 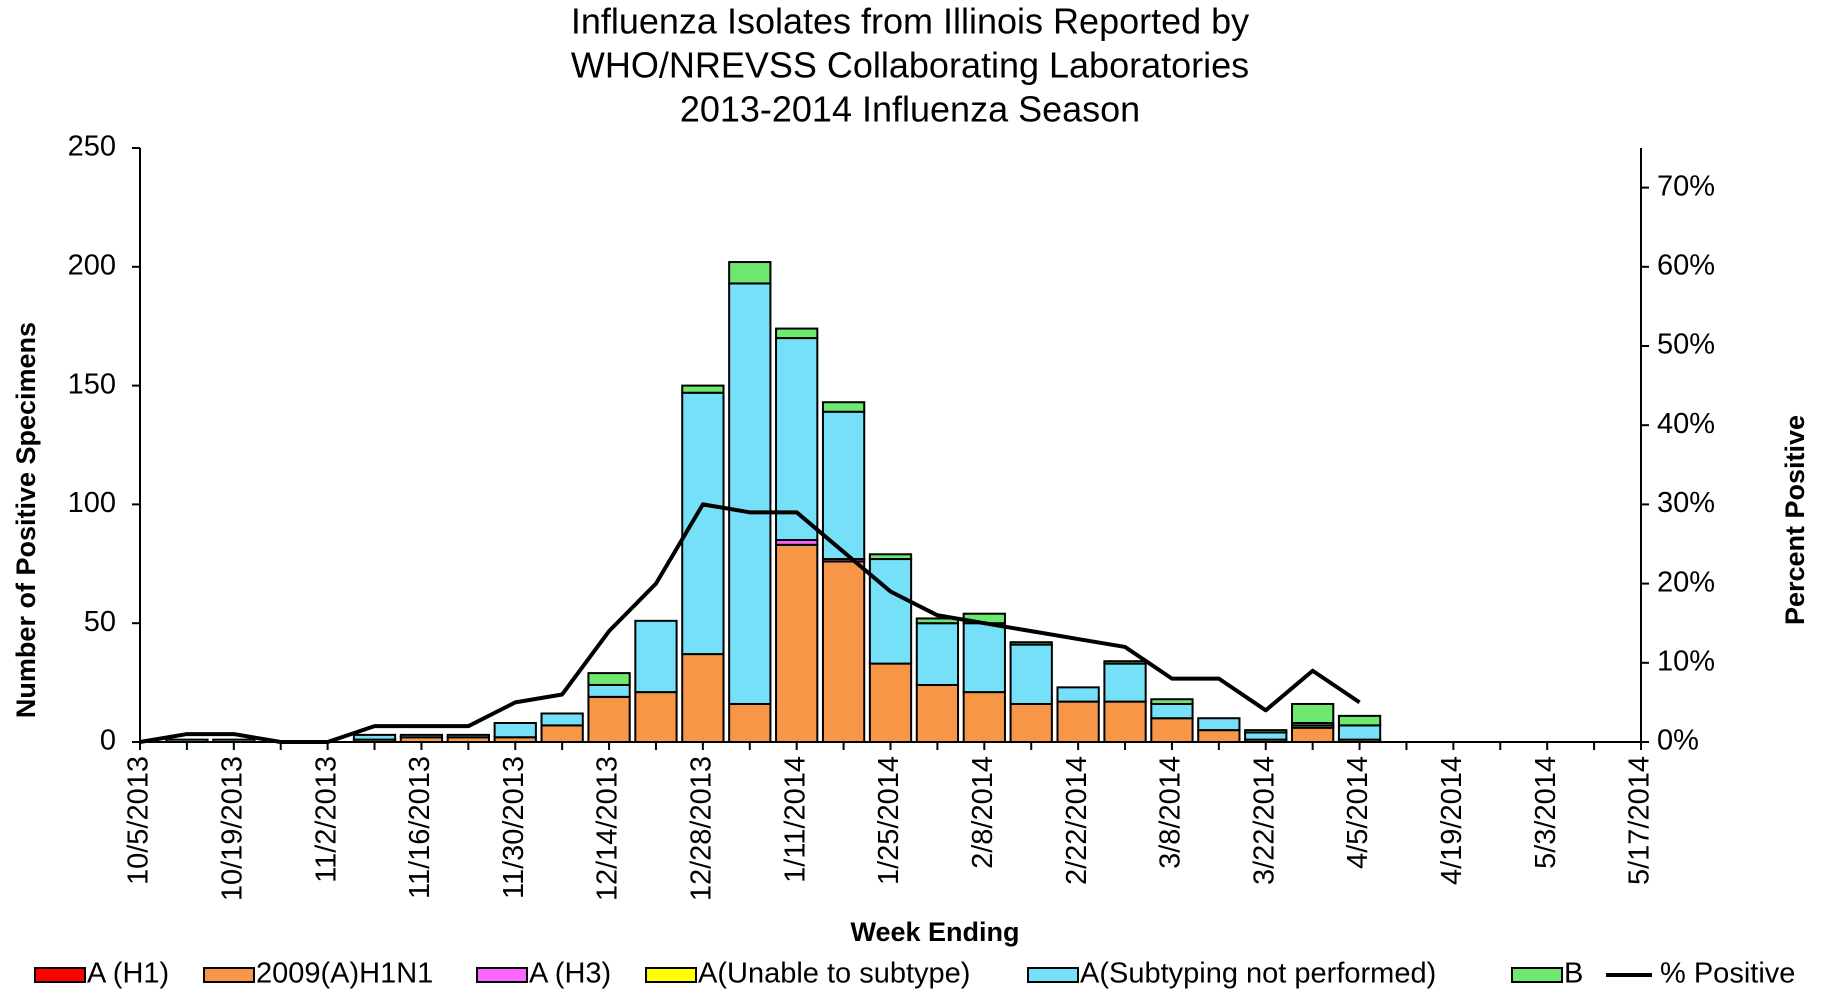 What do you see at coordinates (1686, 186) in the screenshot?
I see `y2-tick-label: 70%` at bounding box center [1686, 186].